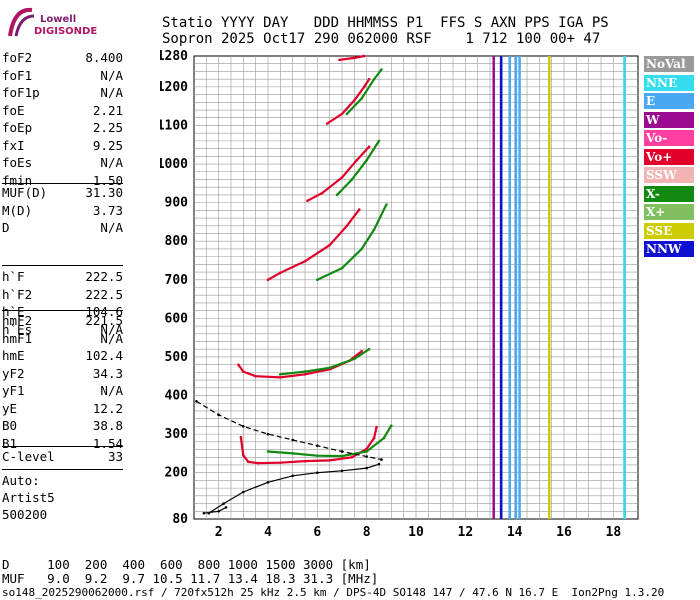  I want to click on param-value: 9.25, so click(107, 145).